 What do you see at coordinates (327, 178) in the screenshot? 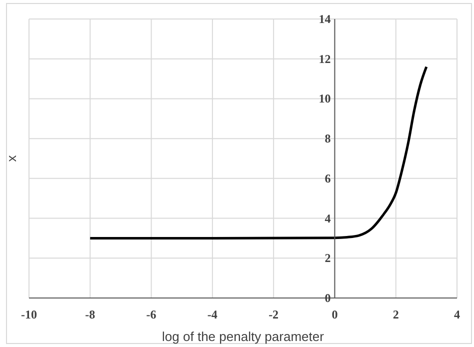
I see `y-tick-label: 6` at bounding box center [327, 178].